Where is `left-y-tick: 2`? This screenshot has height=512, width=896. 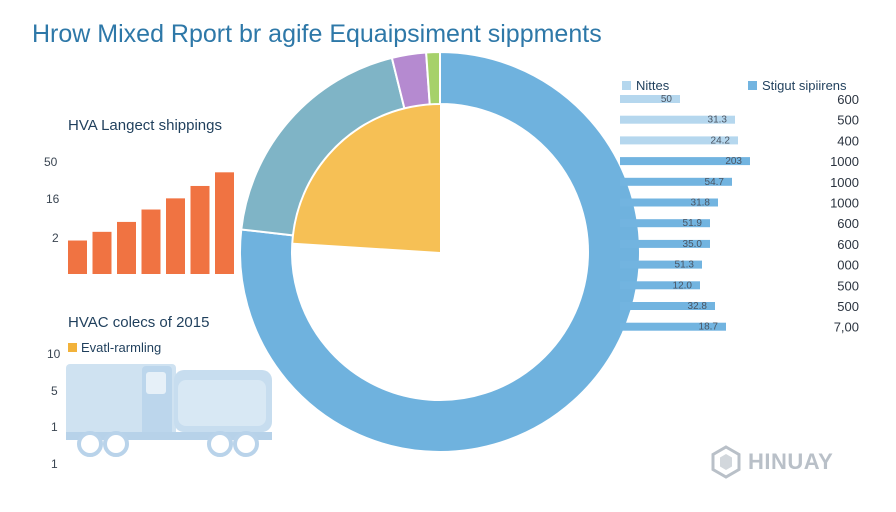 left-y-tick: 2 is located at coordinates (55, 238).